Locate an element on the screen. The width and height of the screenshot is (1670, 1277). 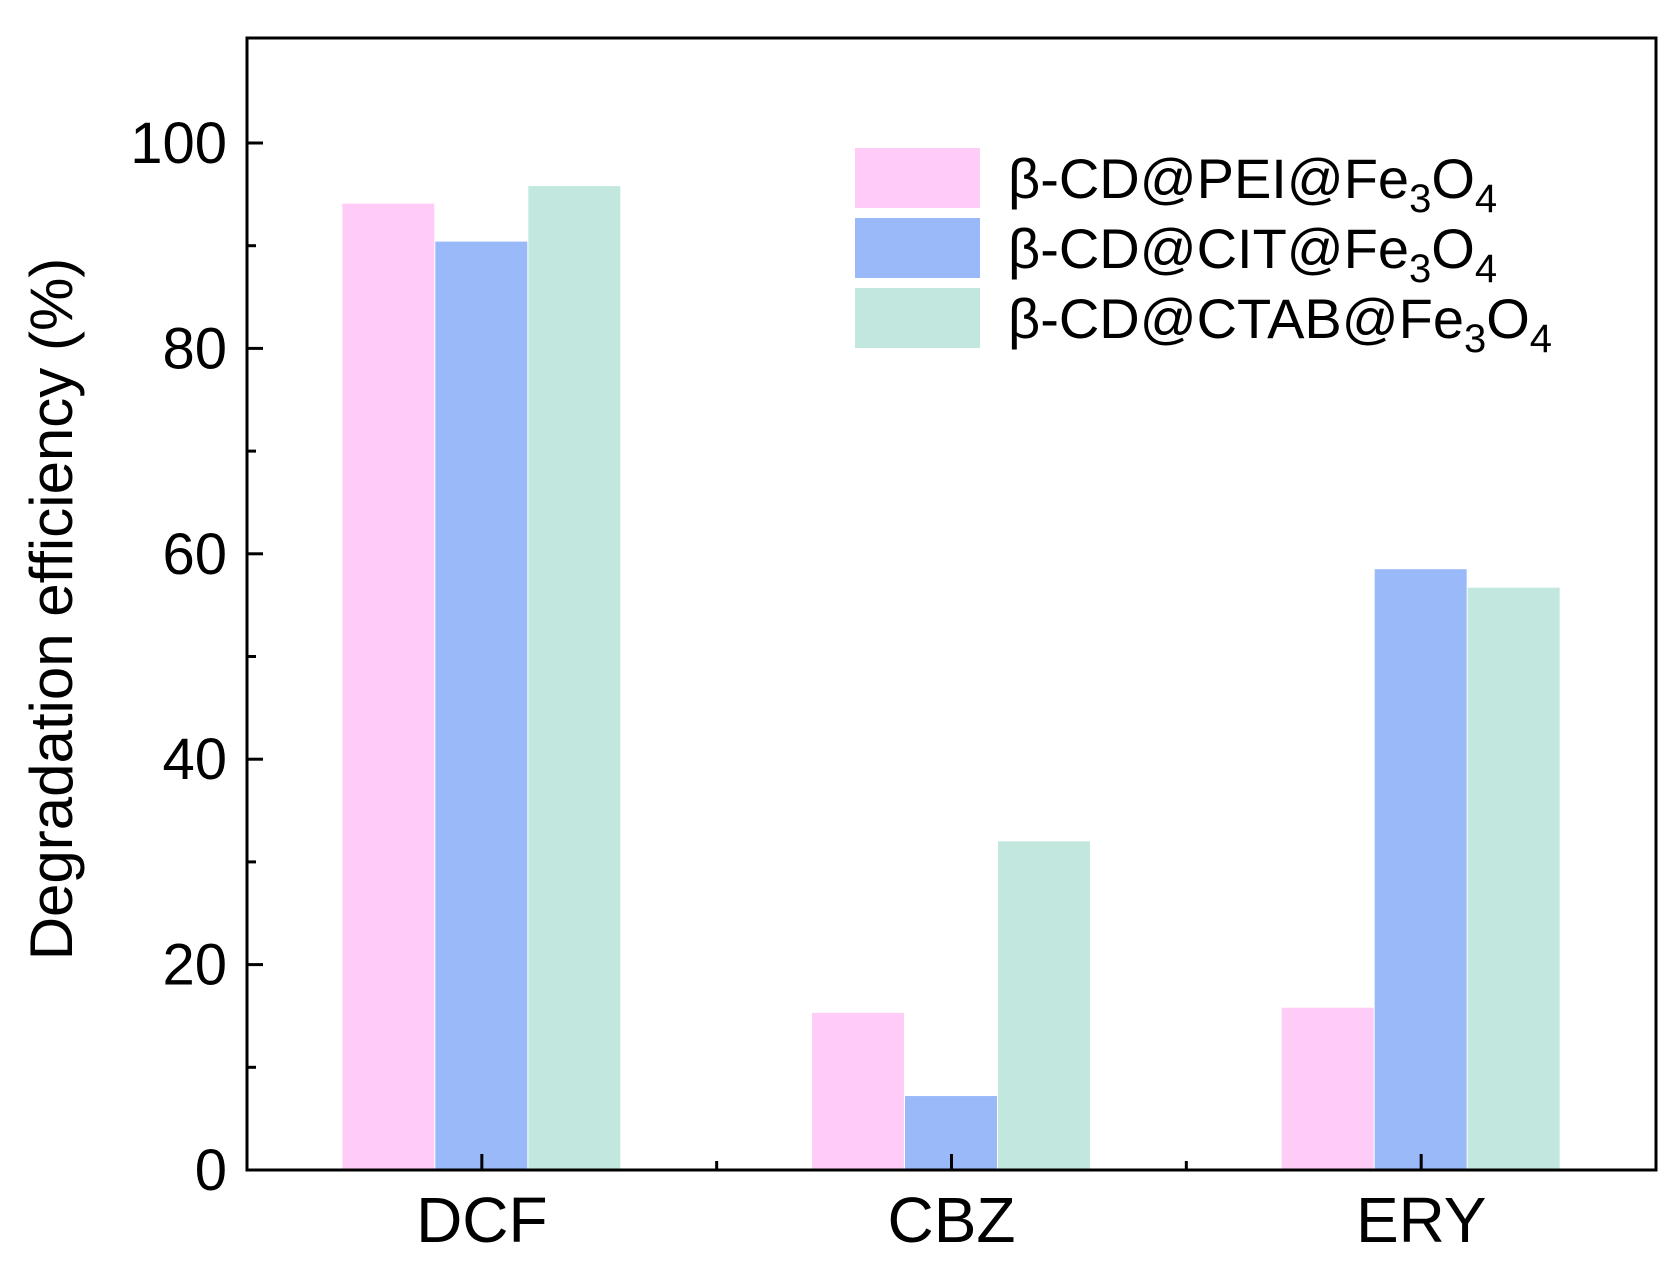
y-tick-label: 80 is located at coordinates (194, 348).